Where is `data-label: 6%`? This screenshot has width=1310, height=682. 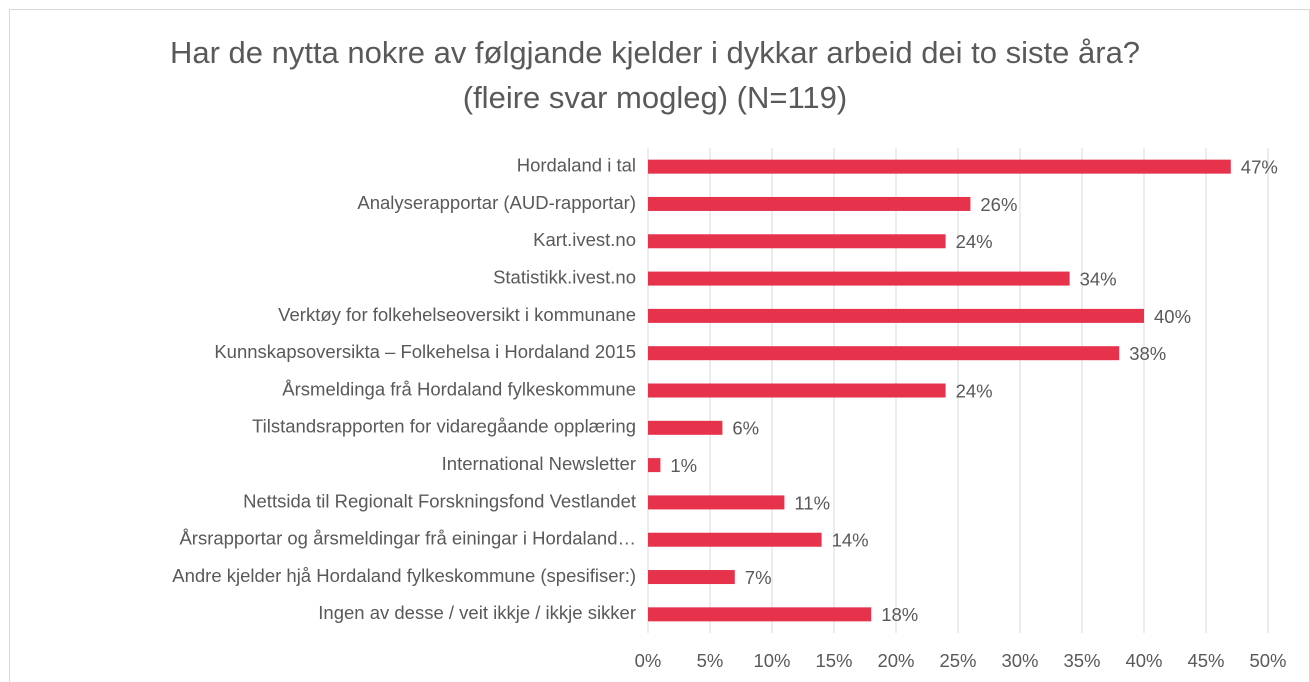
data-label: 6% is located at coordinates (745, 428).